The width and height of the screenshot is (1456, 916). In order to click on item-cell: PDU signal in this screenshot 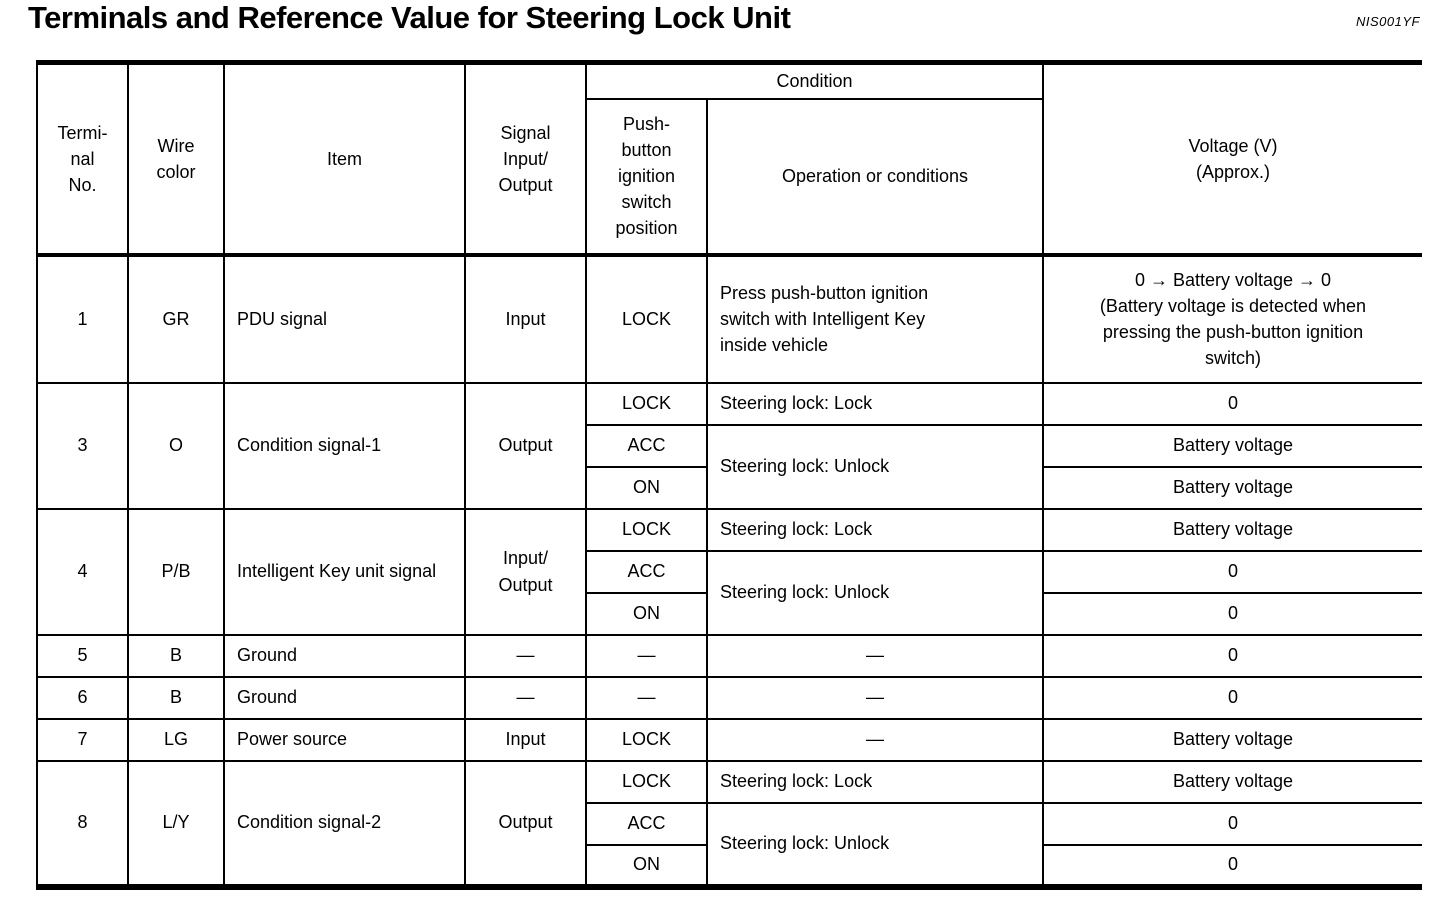, I will do `click(344, 318)`.